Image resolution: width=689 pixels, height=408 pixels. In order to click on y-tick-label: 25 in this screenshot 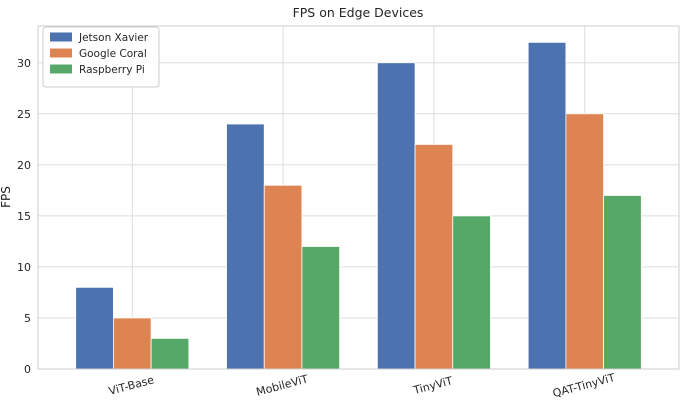, I will do `click(24, 114)`.